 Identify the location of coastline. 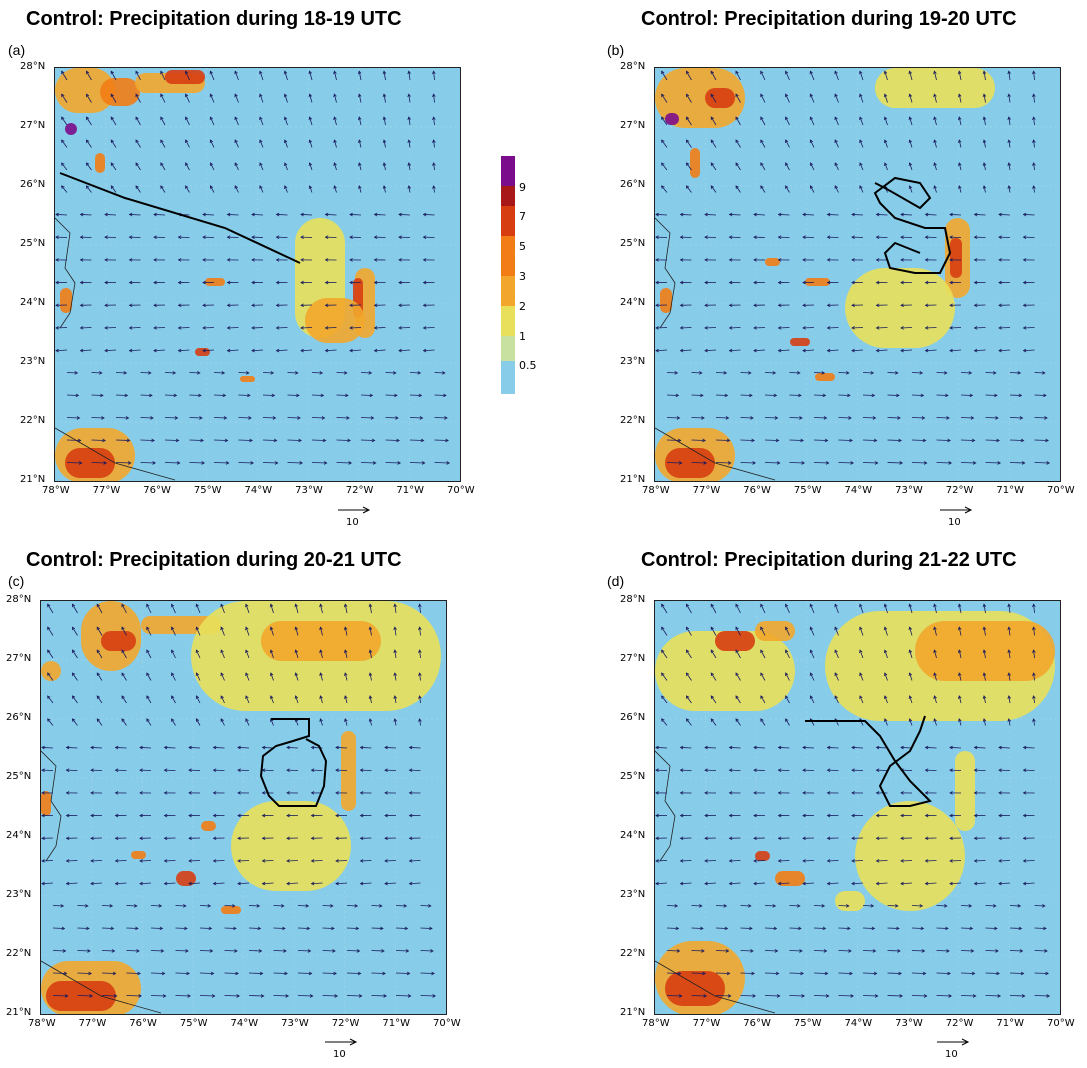
(115, 349).